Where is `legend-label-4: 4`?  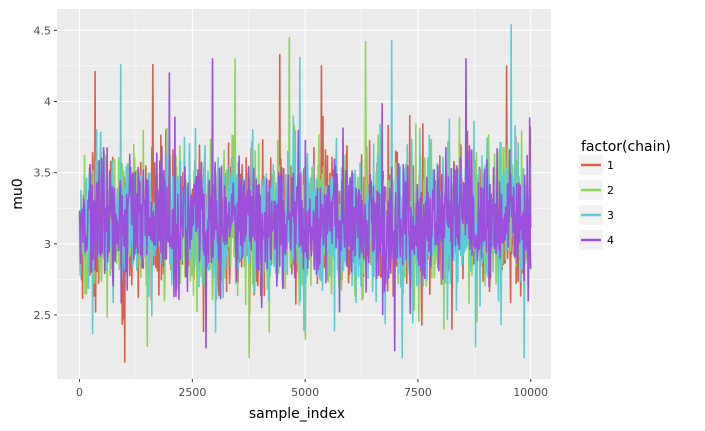
legend-label-4: 4 is located at coordinates (610, 240).